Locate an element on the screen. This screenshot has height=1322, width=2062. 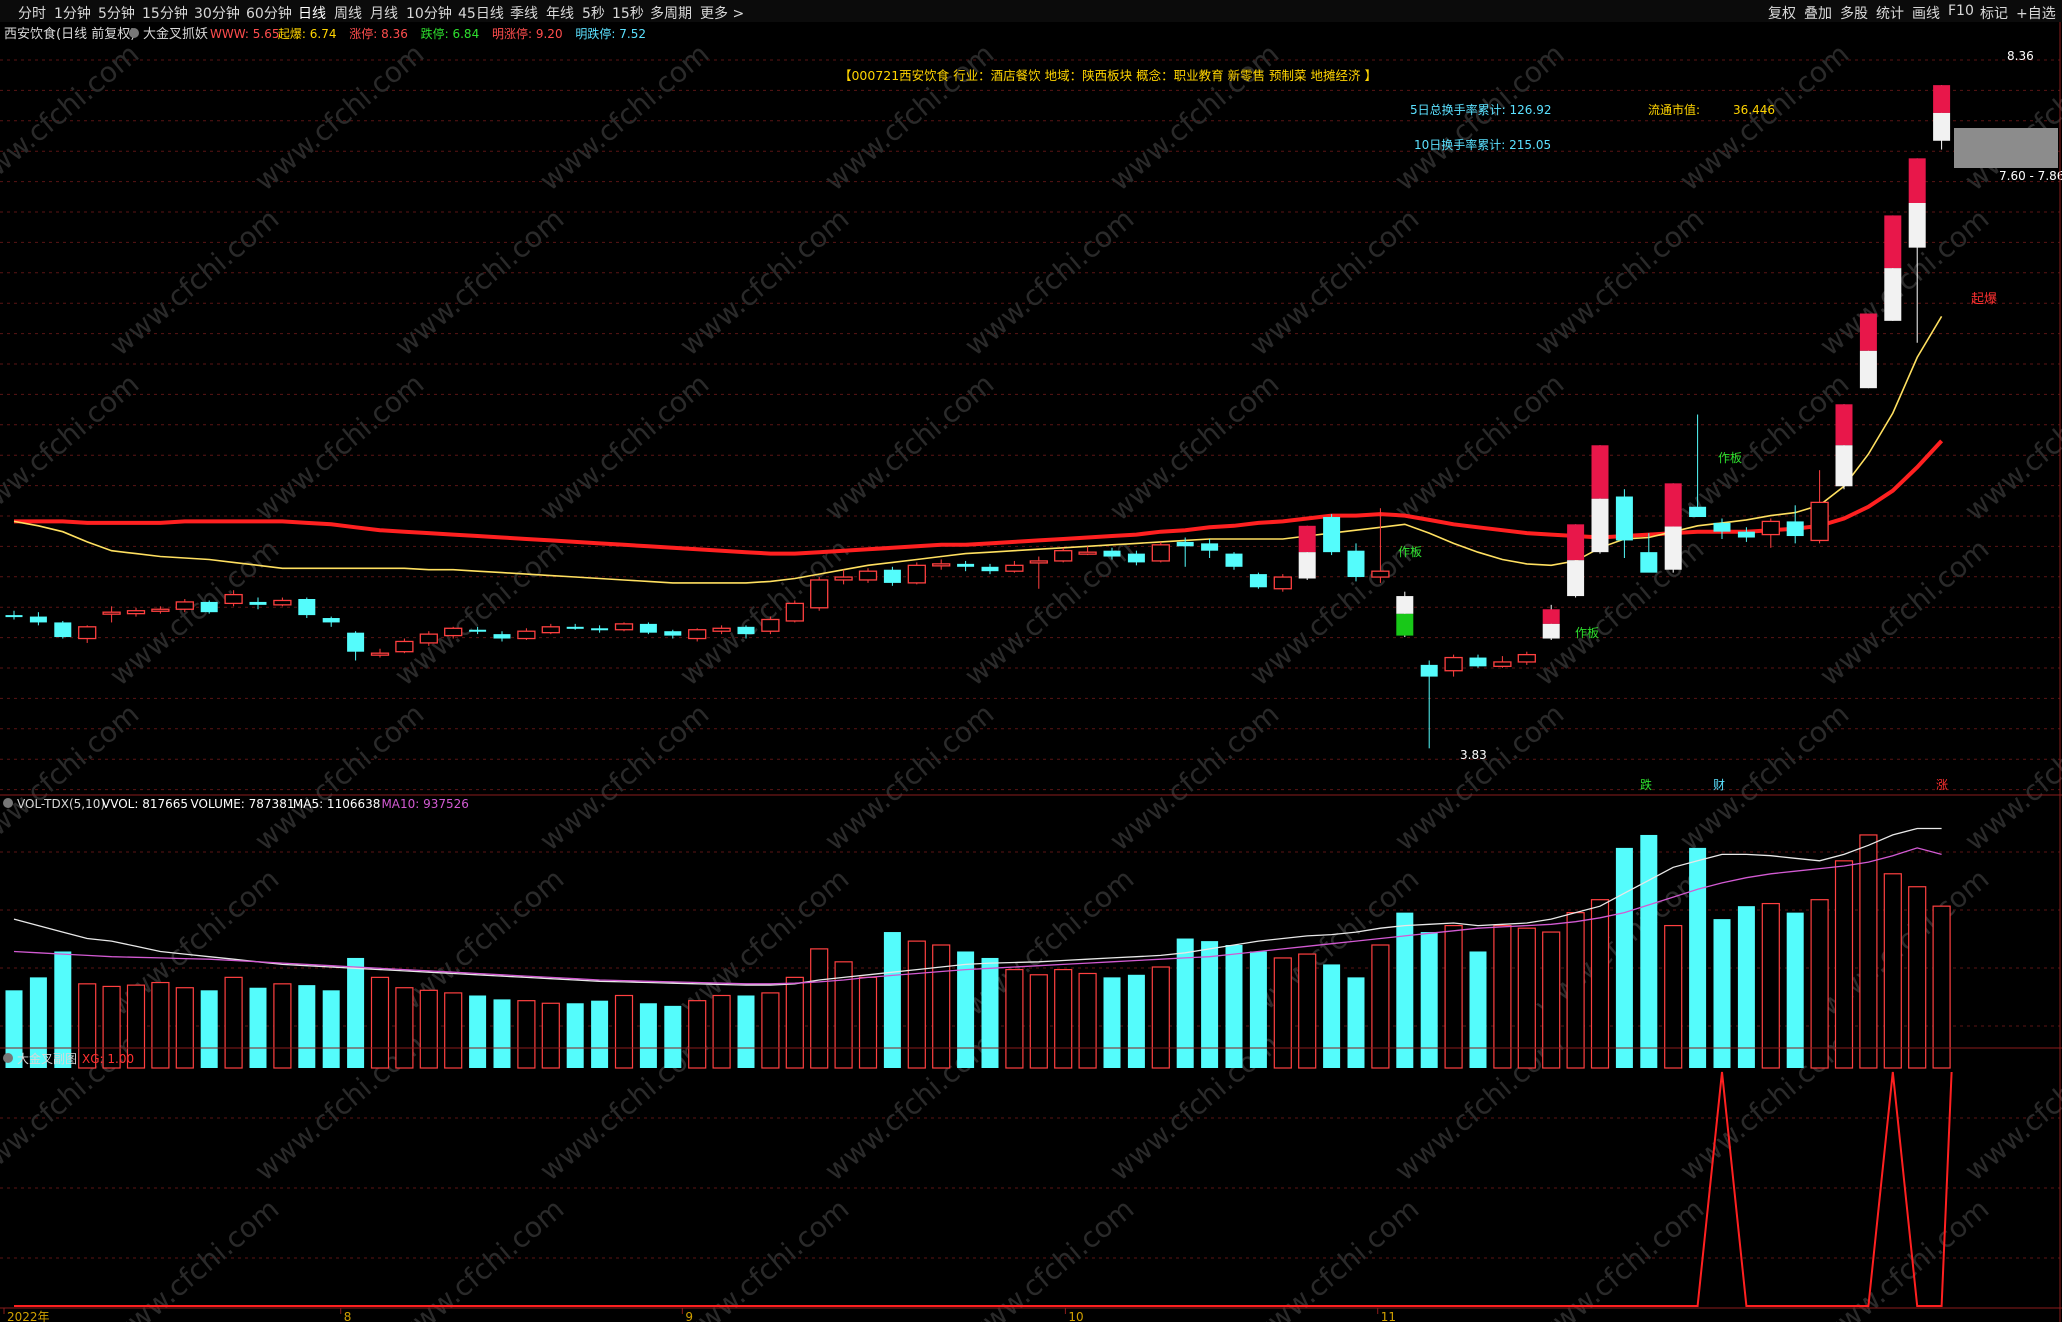
period-tab-11: 季线 is located at coordinates (524, 14).